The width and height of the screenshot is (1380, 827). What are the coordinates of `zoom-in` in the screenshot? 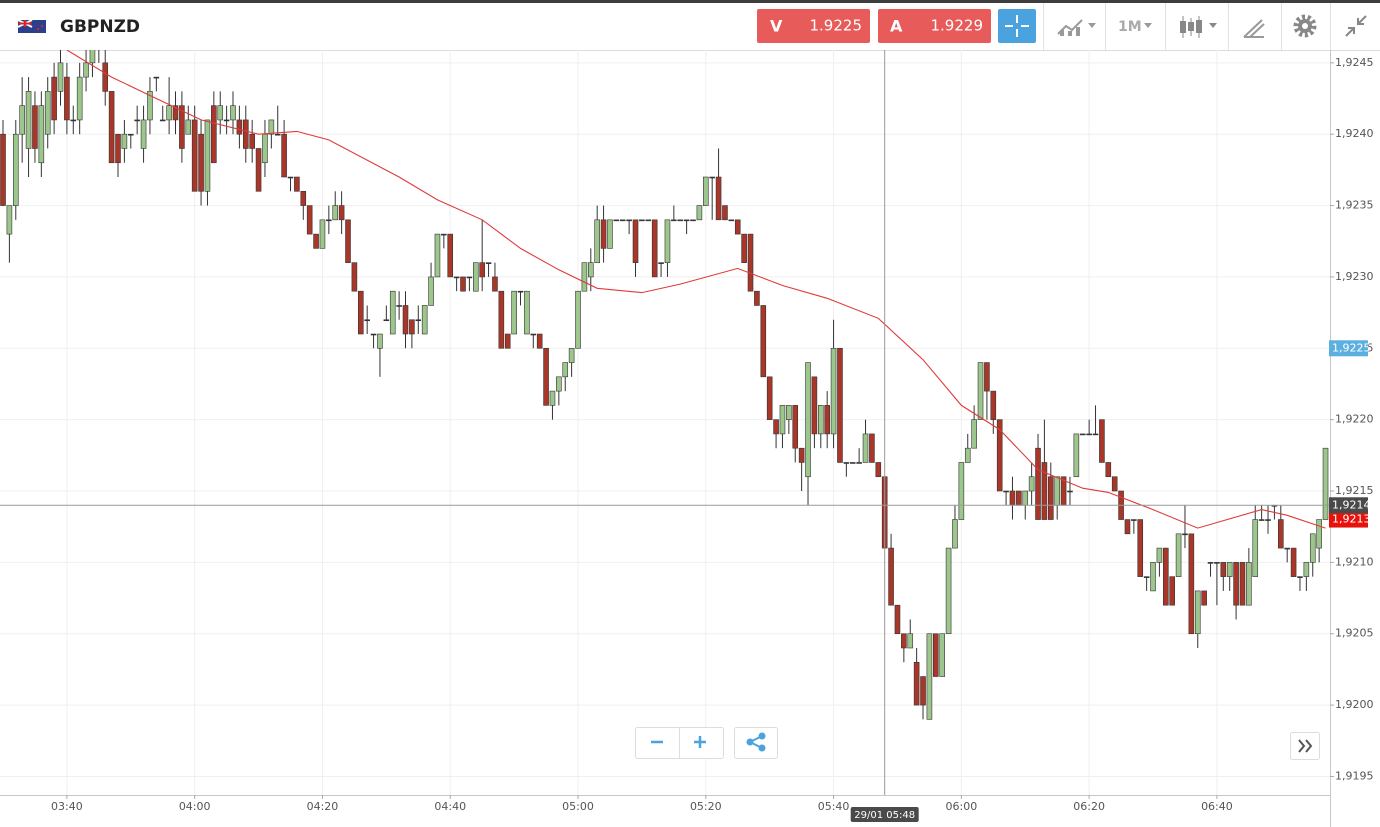 It's located at (700, 742).